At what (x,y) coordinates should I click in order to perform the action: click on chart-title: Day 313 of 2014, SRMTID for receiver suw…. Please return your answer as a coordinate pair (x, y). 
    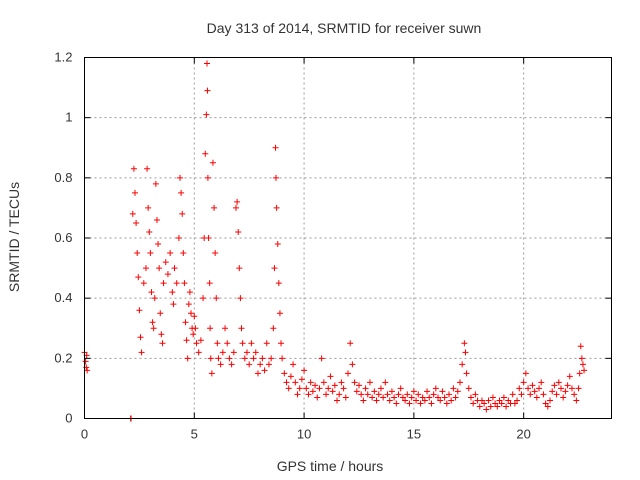
    Looking at the image, I should click on (344, 28).